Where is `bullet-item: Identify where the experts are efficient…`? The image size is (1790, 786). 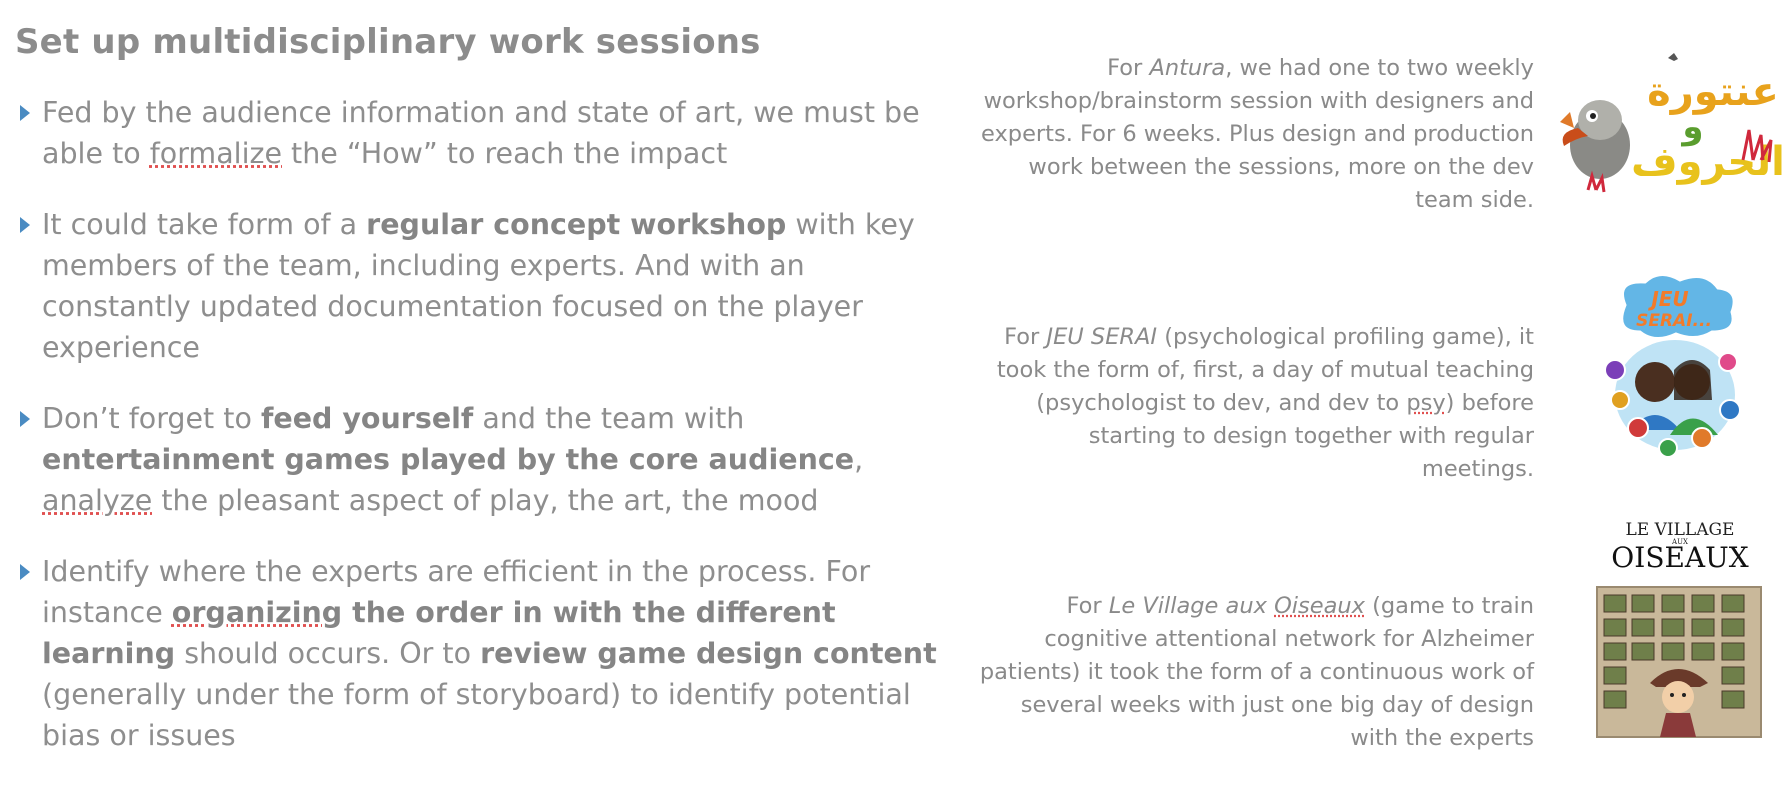
bullet-item: Identify where the experts are efficient… is located at coordinates (485, 653).